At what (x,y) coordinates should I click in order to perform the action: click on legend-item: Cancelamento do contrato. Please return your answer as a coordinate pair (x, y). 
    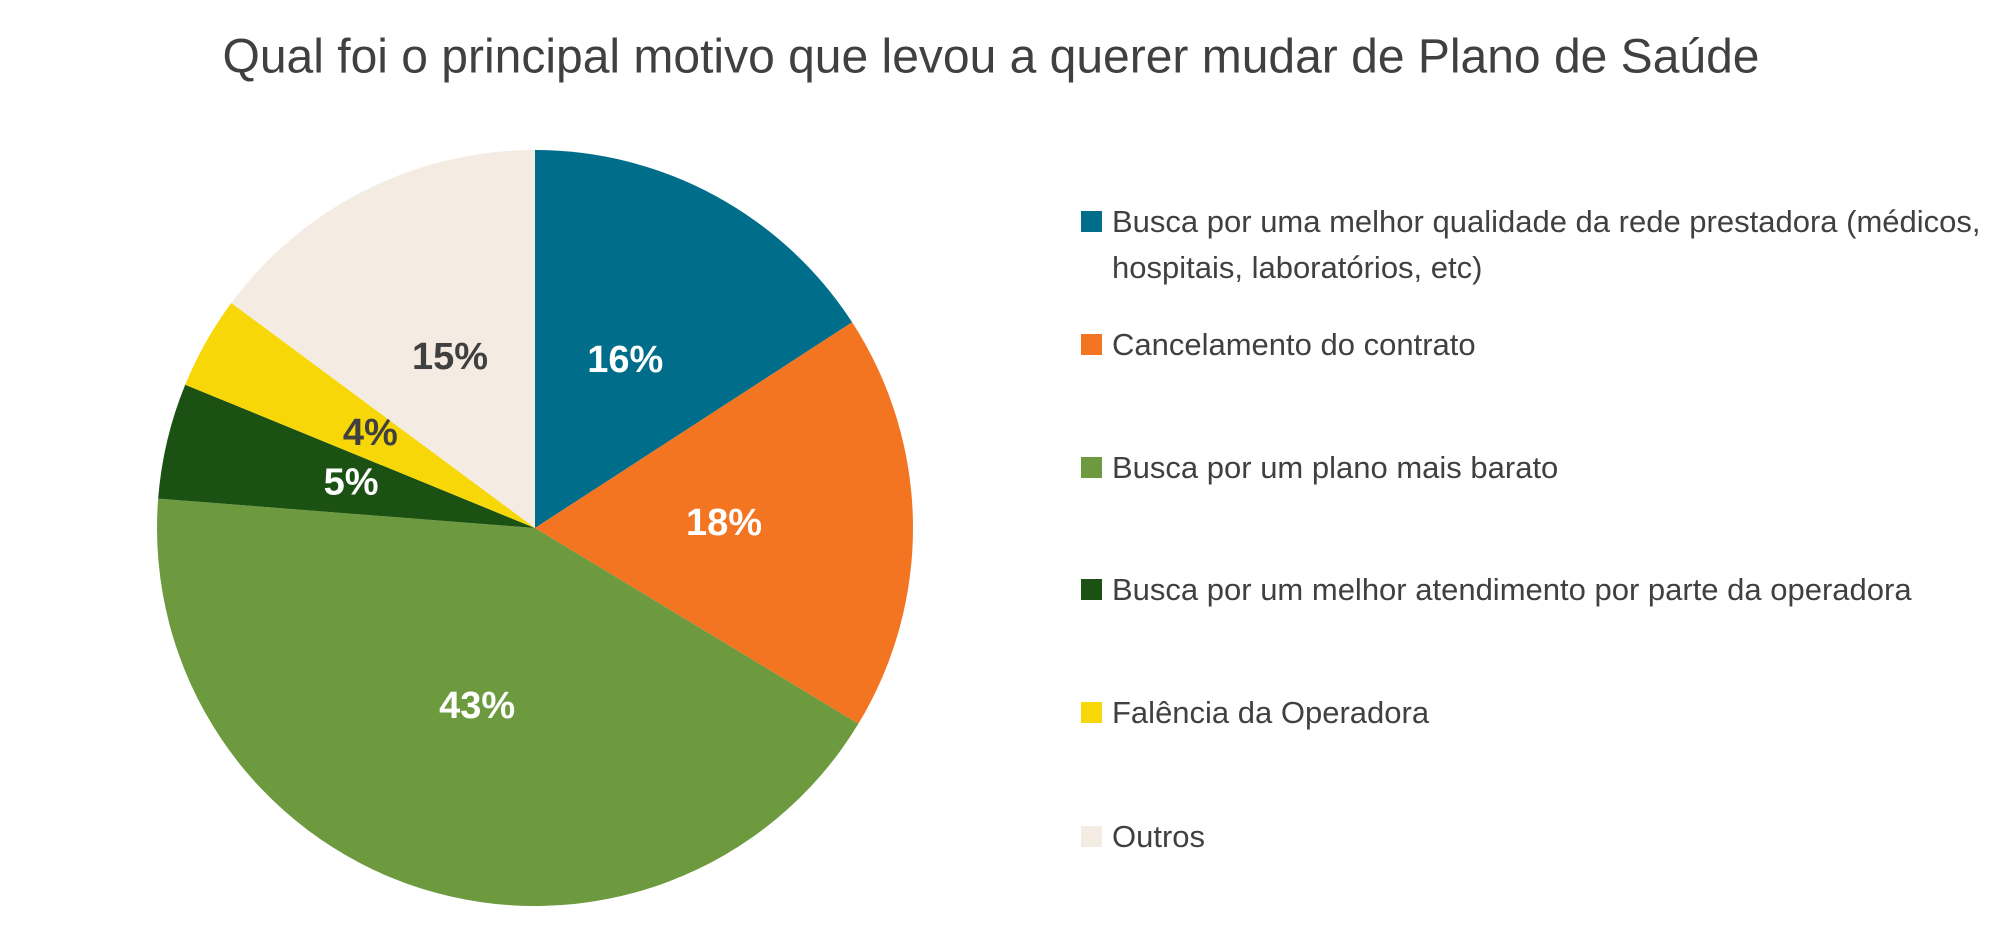
    Looking at the image, I should click on (1294, 344).